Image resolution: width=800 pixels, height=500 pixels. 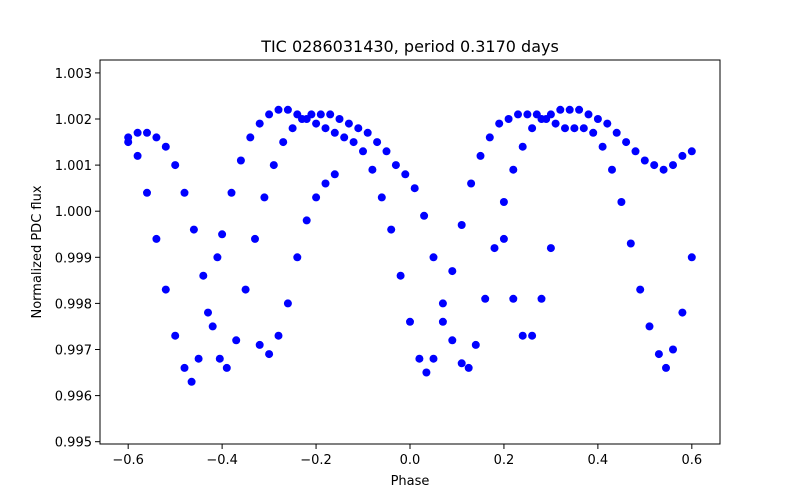 What do you see at coordinates (222, 460) in the screenshot?
I see `x-tick-label: −0.4` at bounding box center [222, 460].